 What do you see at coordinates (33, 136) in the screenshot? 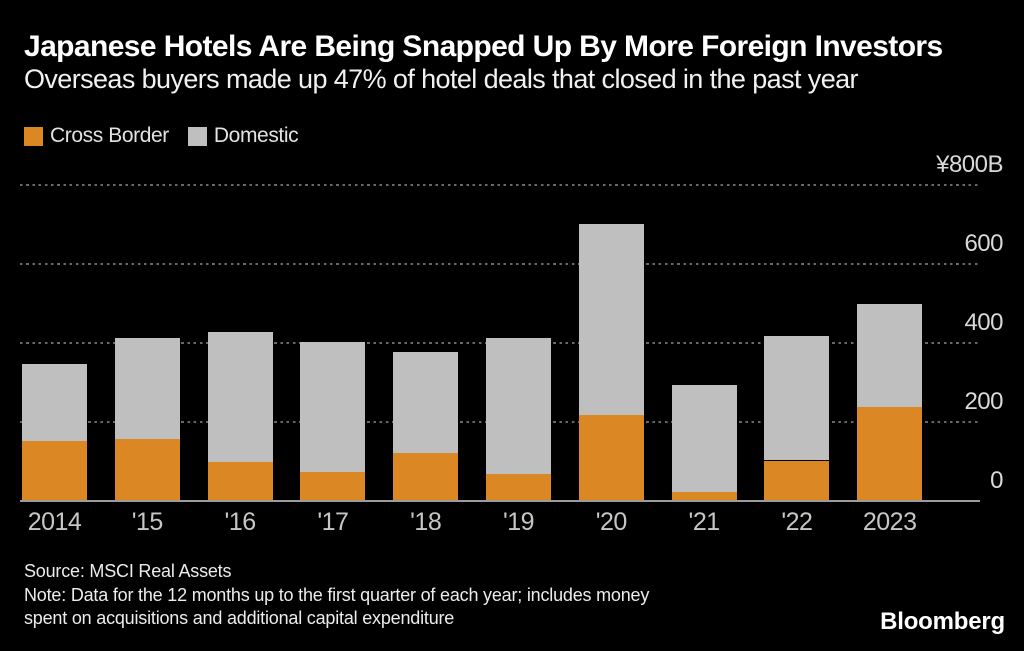
I see `legend-swatch-cross-border-icon` at bounding box center [33, 136].